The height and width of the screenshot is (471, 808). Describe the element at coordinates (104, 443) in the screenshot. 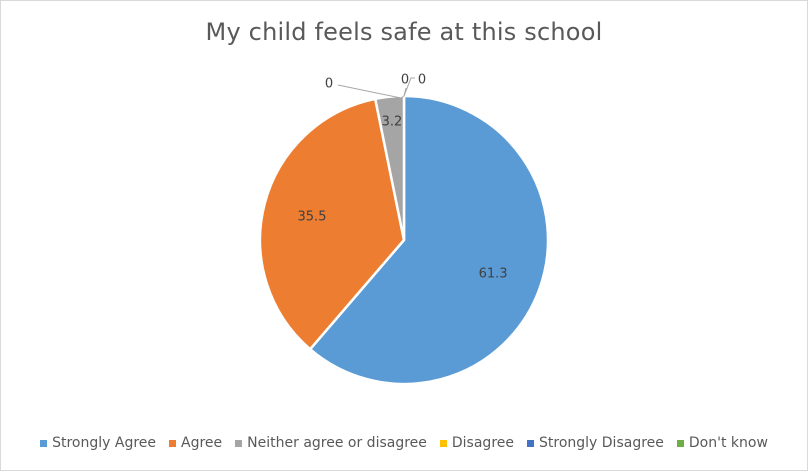

I see `legend-label: Strongly Agree` at that location.